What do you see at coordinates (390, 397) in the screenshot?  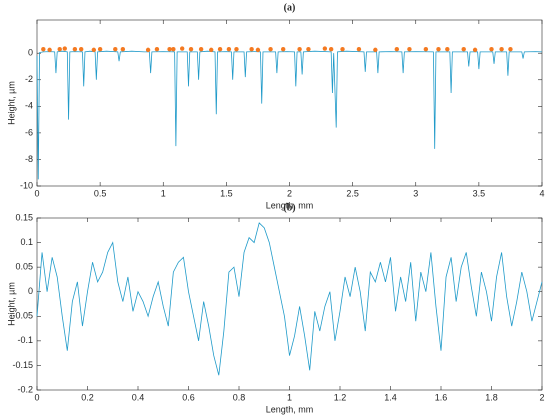 I see `x-tick-label: 1.4` at bounding box center [390, 397].